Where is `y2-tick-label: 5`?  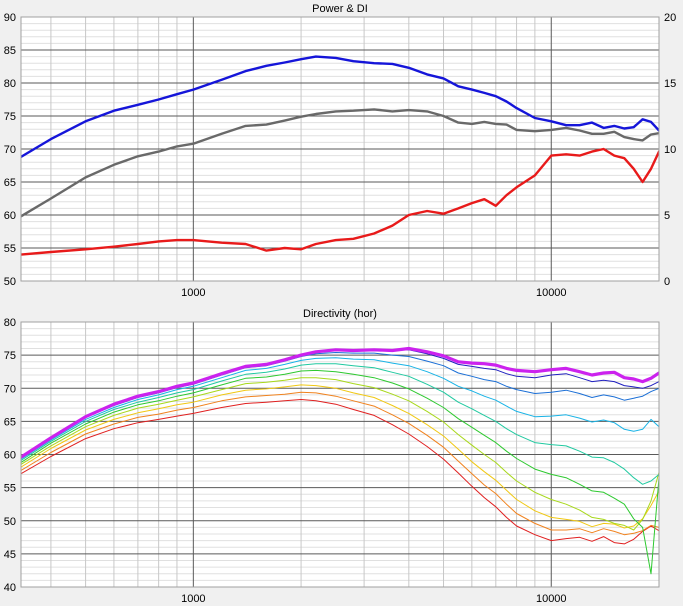
y2-tick-label: 5 is located at coordinates (667, 216).